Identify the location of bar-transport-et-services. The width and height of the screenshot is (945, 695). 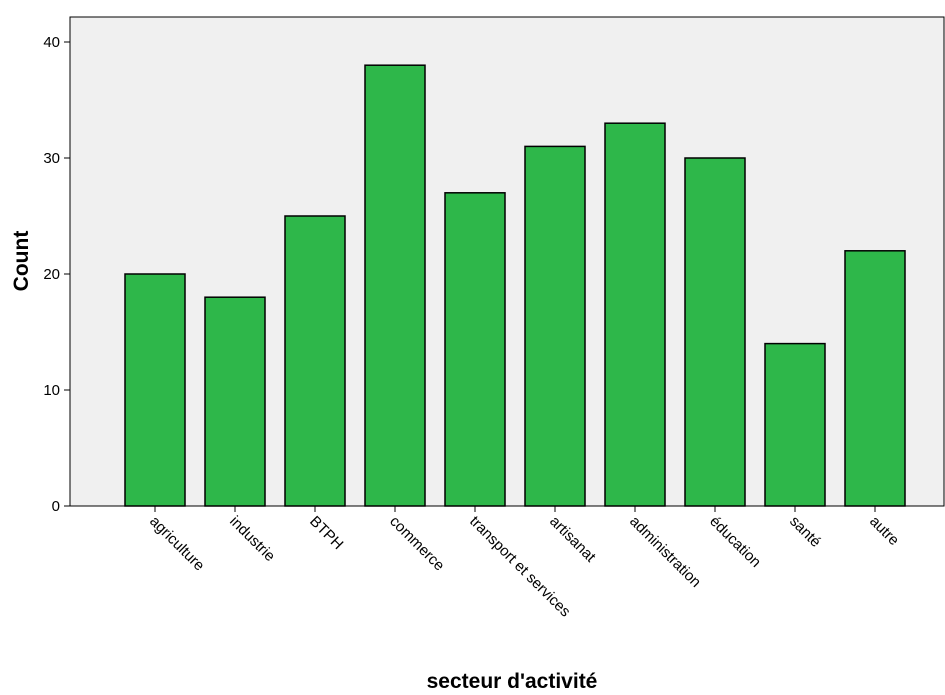
(475, 349).